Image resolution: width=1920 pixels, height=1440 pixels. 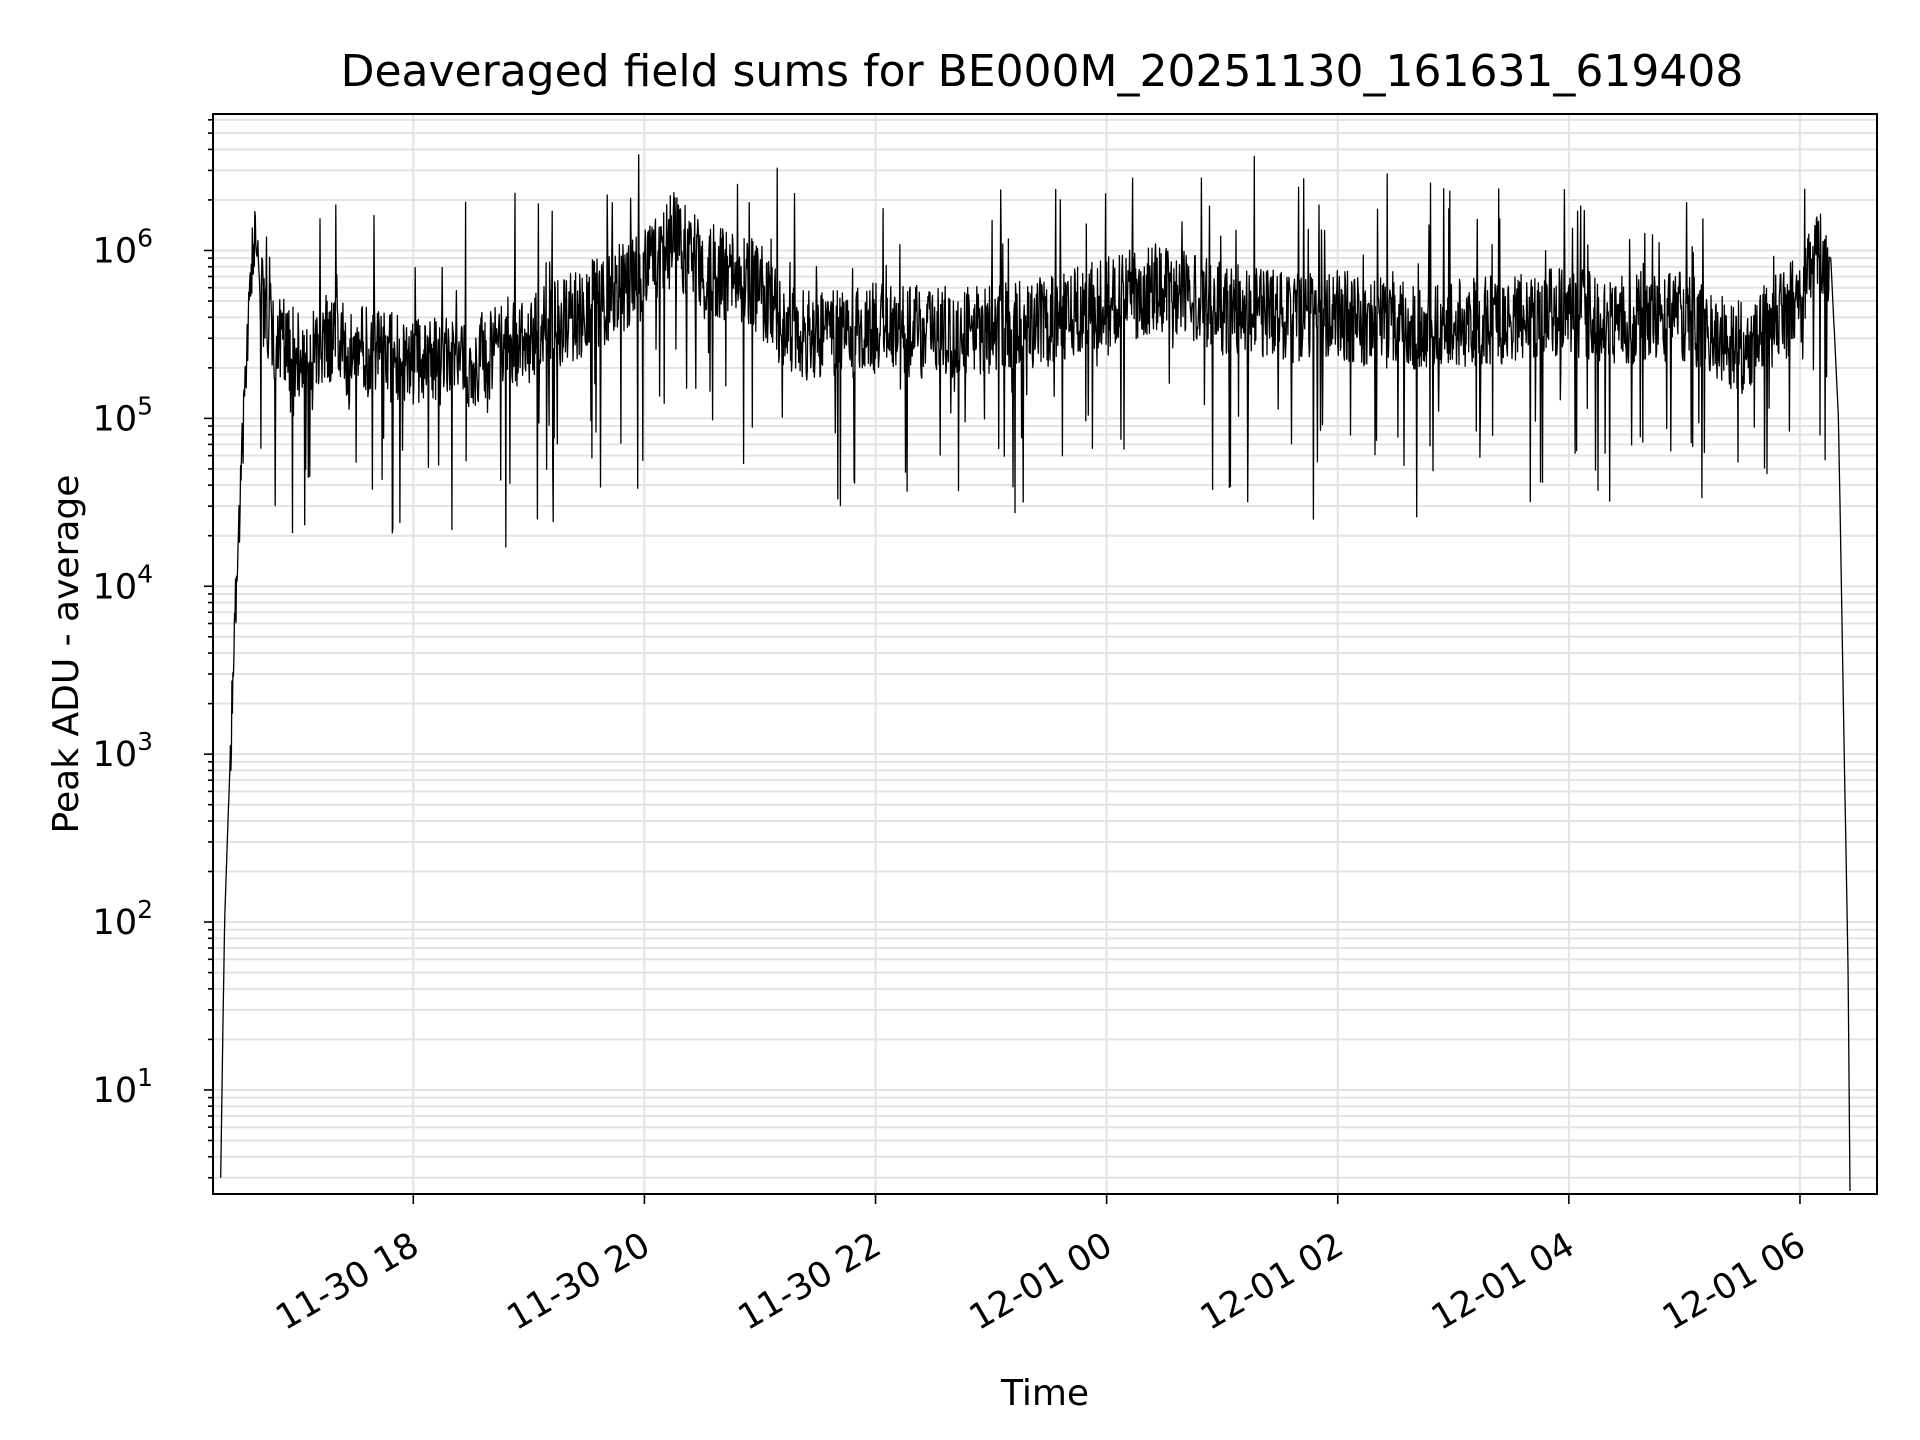 I want to click on y-tick-exponent: 2, so click(x=145, y=909).